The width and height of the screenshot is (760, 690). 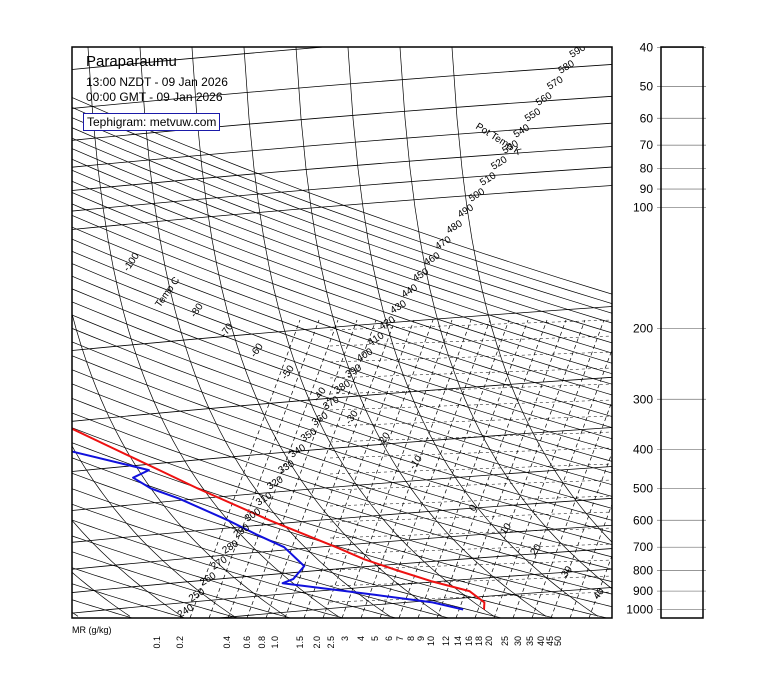 I want to click on pot-temp-tick-label: 420, so click(x=387, y=323).